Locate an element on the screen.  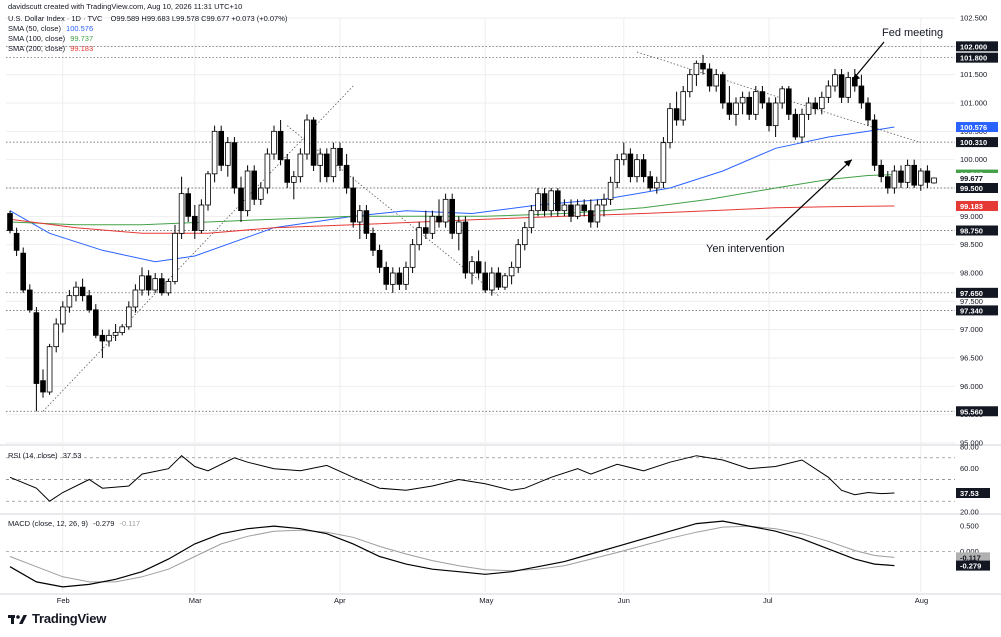
signal-value: -0.117 is located at coordinates (130, 523).